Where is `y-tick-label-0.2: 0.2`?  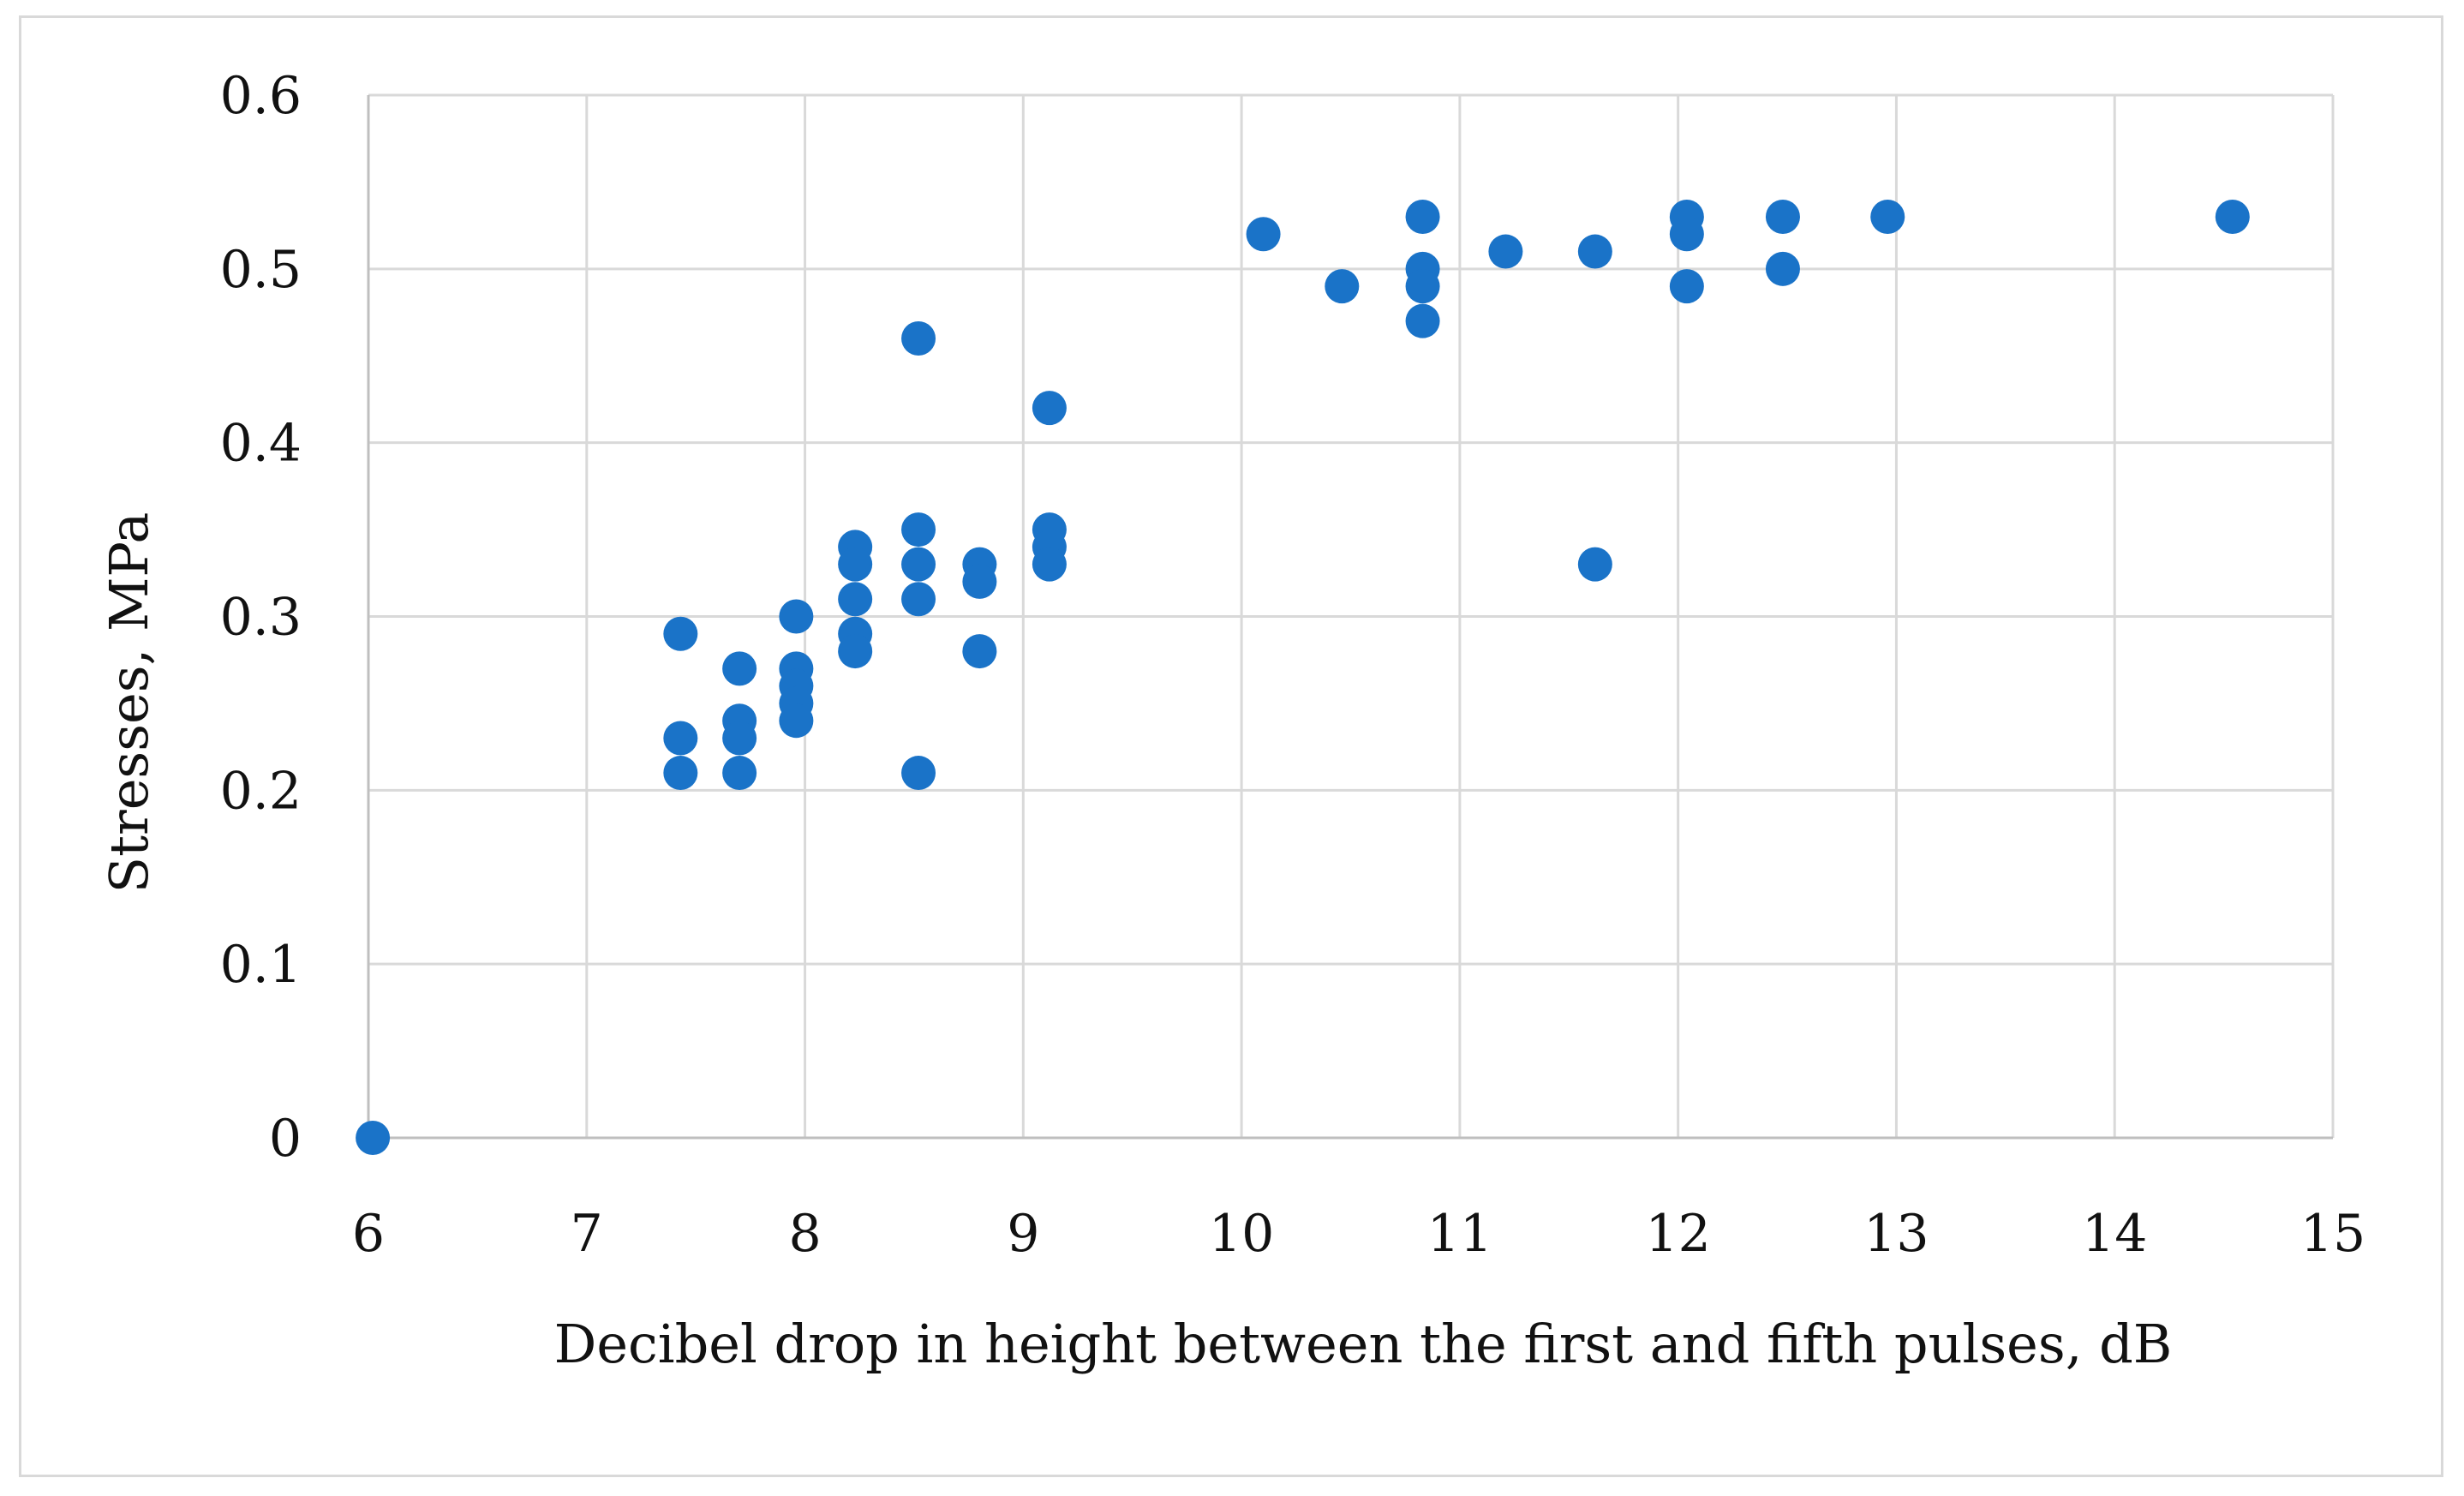 y-tick-label-0.2: 0.2 is located at coordinates (261, 791).